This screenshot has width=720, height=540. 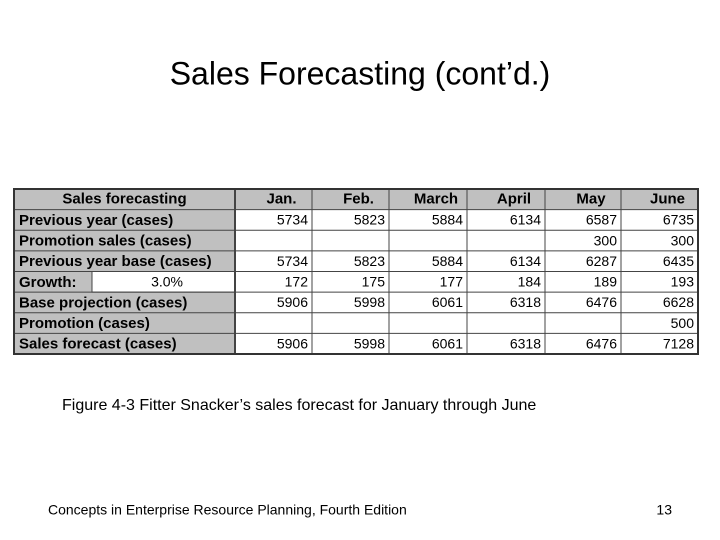 I want to click on data-cell: 6628, so click(x=678, y=302).